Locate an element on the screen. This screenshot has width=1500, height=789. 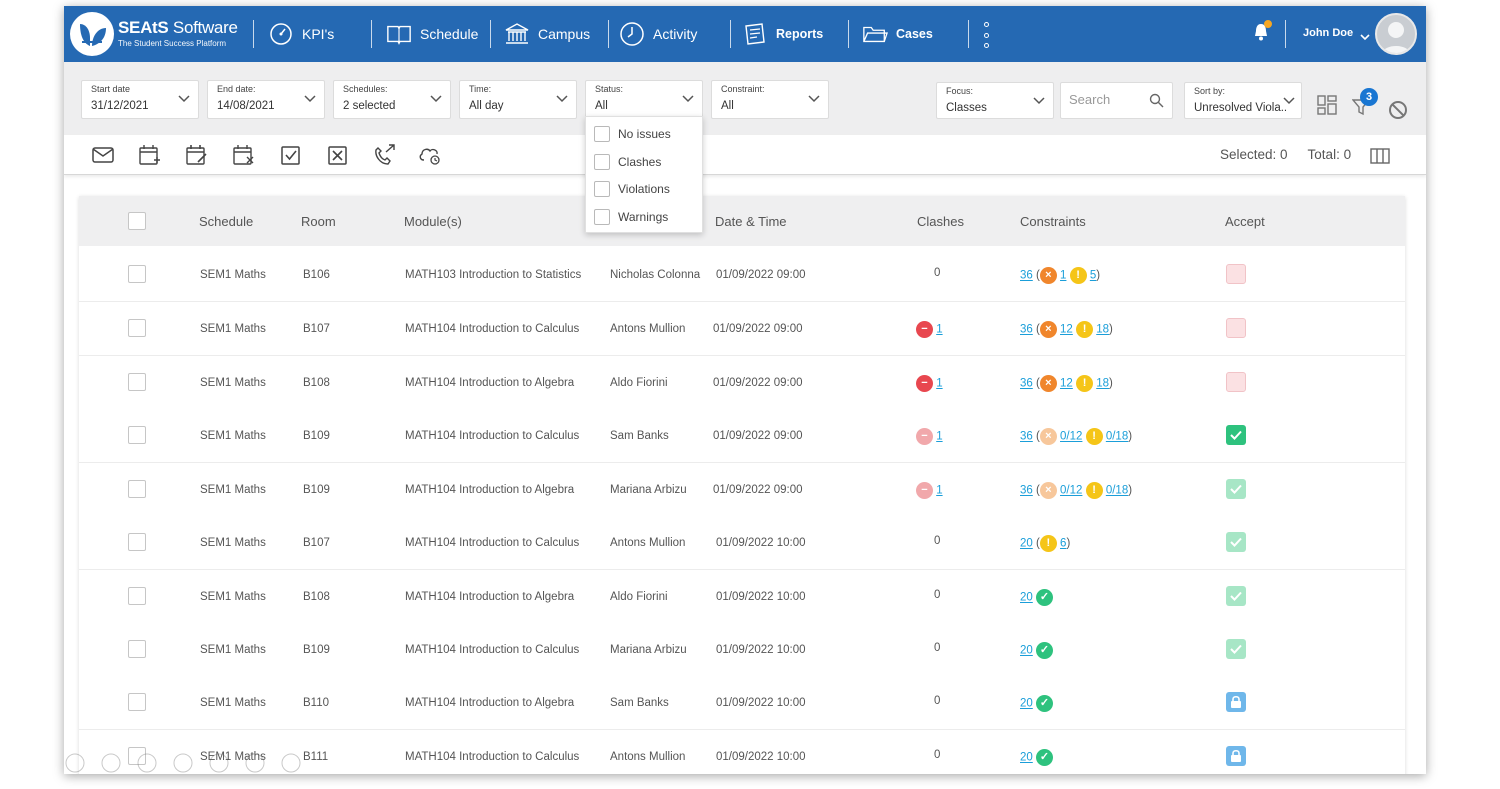
constraint-select: Constraint: All is located at coordinates (770, 99).